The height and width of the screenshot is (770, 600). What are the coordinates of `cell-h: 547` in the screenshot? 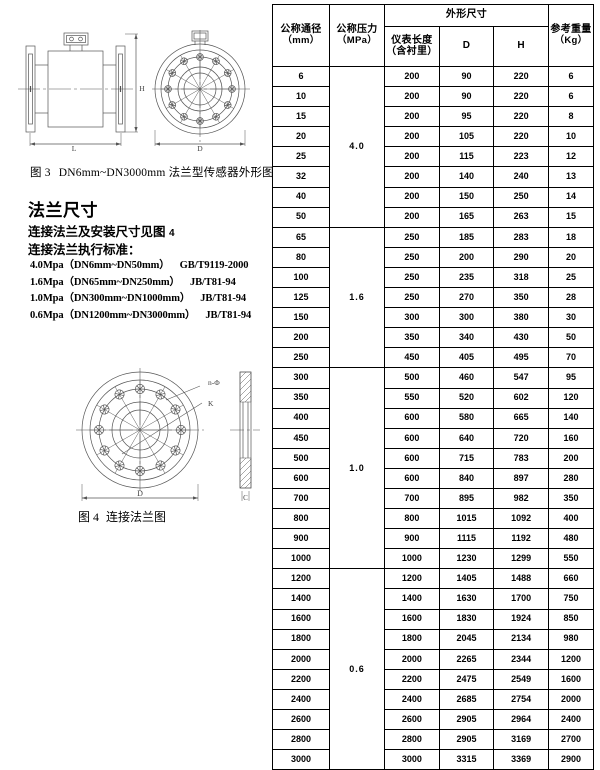 It's located at (521, 378).